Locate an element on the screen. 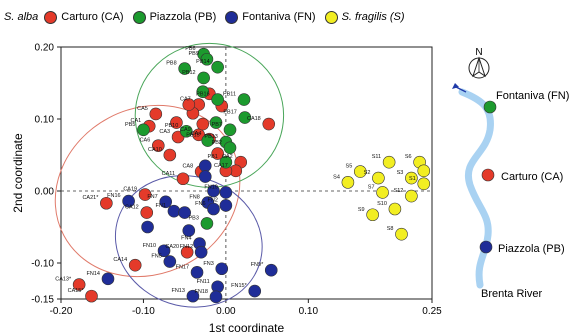 The image size is (581, 336). point-label: PB6 is located at coordinates (190, 49).